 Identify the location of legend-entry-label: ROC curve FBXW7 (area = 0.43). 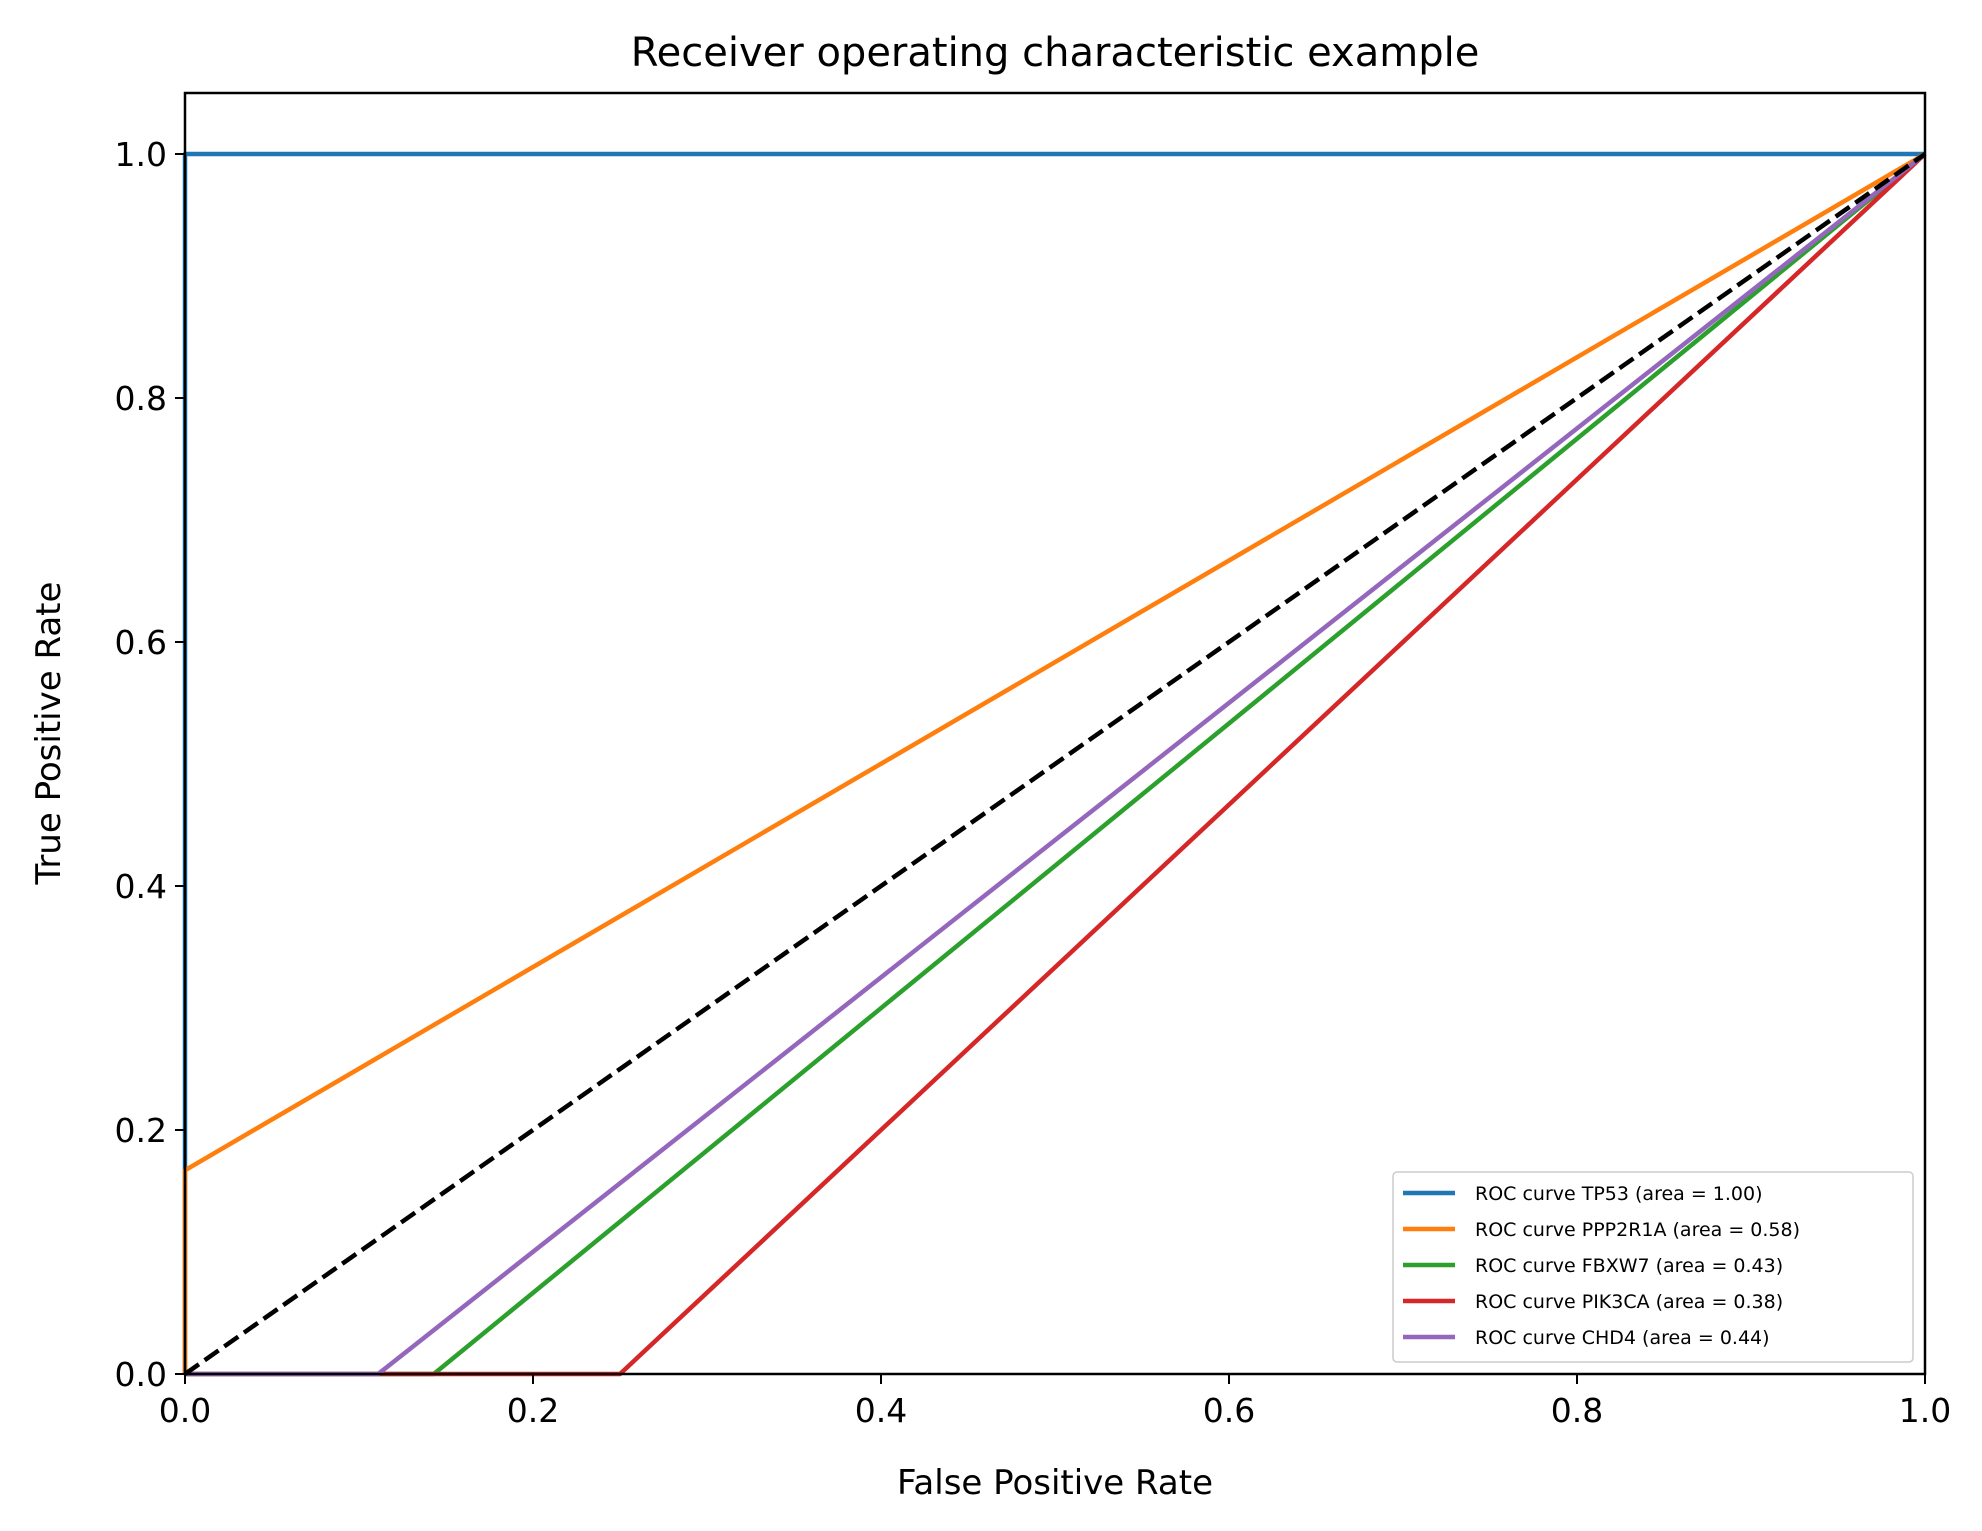
(1629, 1266).